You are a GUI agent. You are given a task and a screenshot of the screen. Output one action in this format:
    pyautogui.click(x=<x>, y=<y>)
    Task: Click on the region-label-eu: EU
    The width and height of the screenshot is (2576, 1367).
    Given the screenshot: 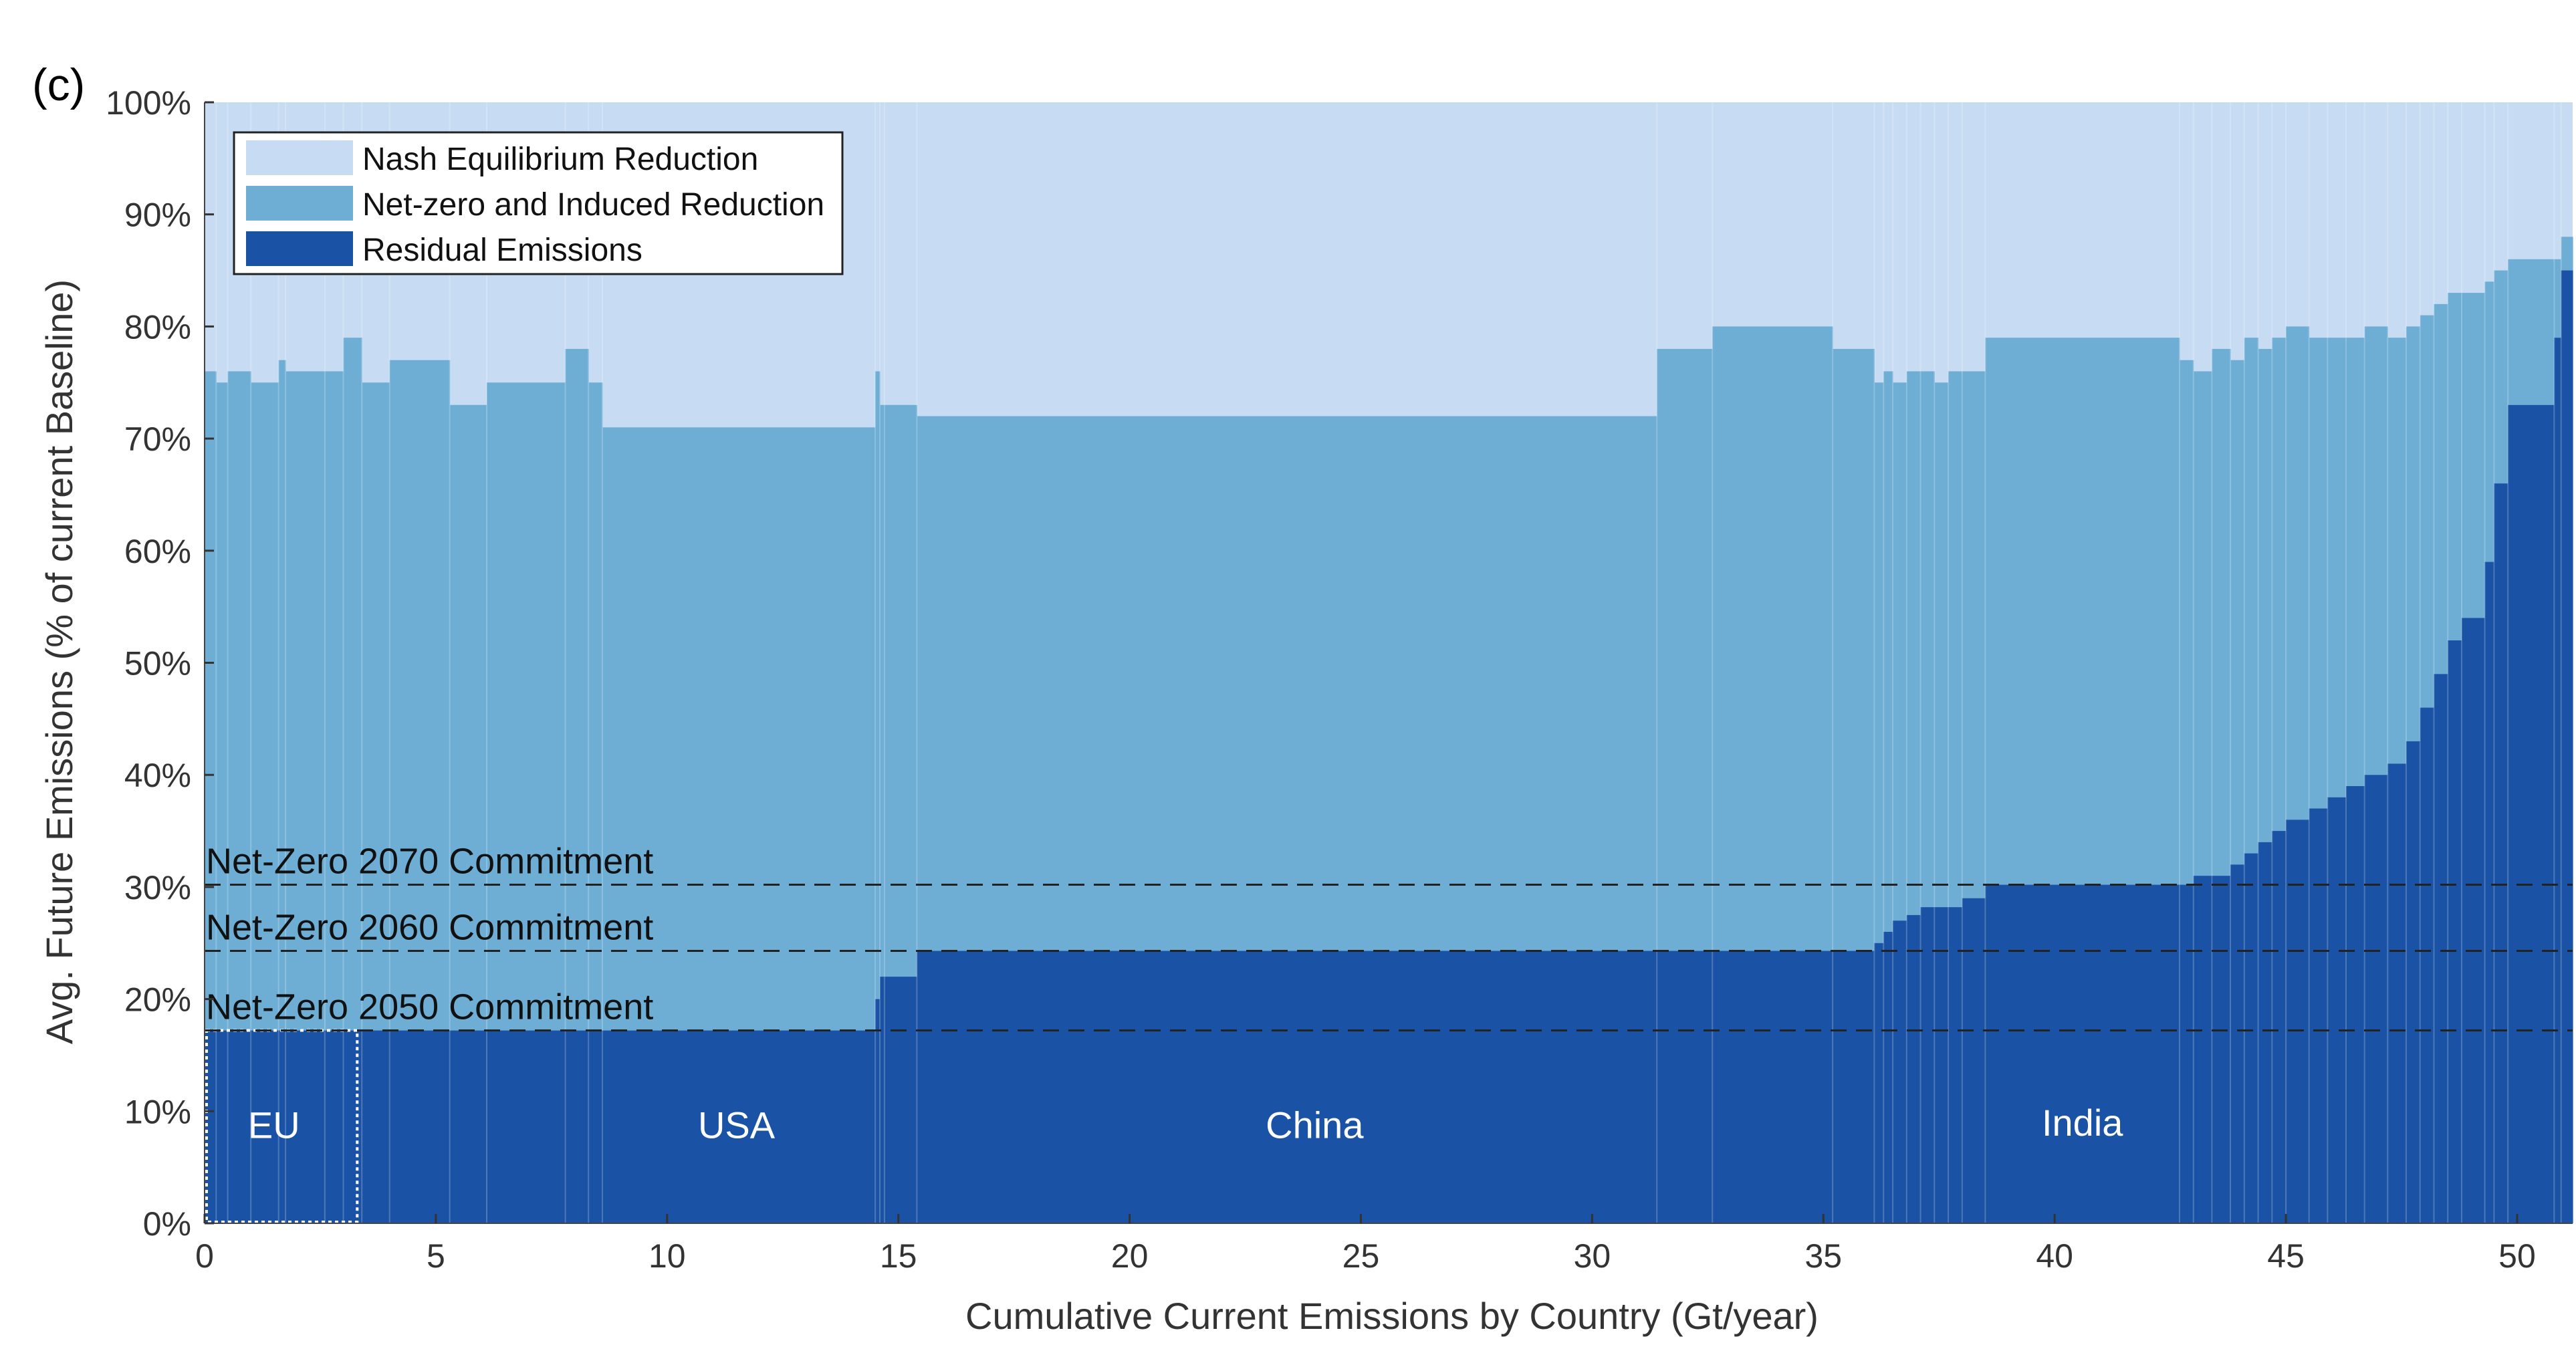 What is the action you would take?
    pyautogui.click(x=274, y=1125)
    